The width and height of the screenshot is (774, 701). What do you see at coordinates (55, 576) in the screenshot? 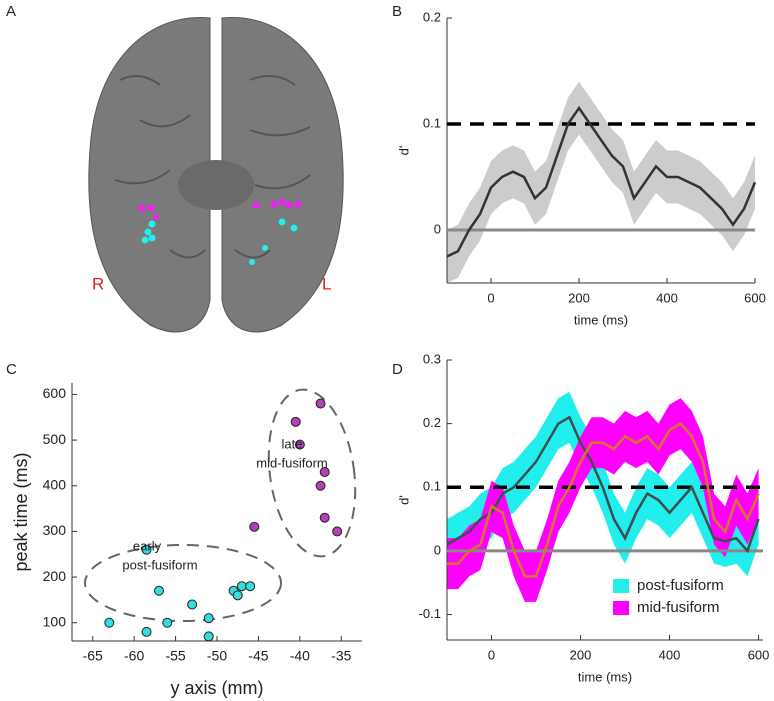
I see `y-tick-label: 200` at bounding box center [55, 576].